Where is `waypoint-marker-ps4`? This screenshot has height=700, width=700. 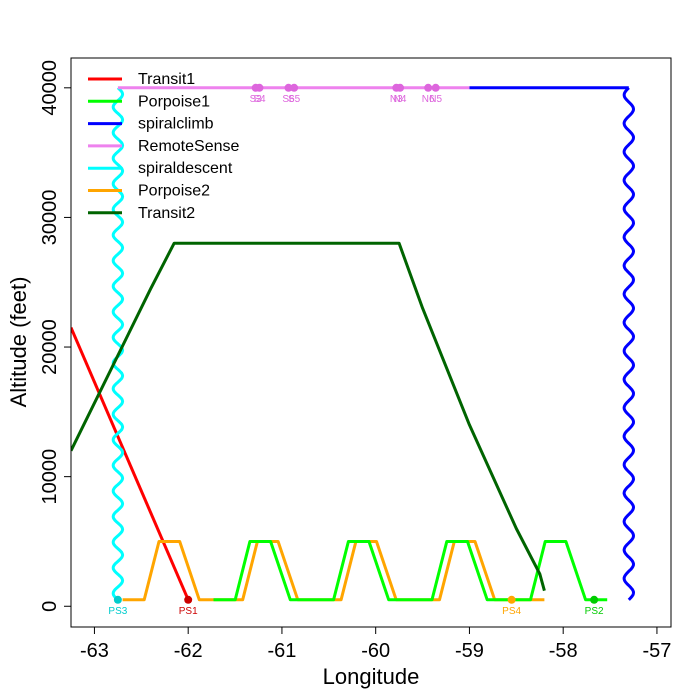
waypoint-marker-ps4 is located at coordinates (511, 599).